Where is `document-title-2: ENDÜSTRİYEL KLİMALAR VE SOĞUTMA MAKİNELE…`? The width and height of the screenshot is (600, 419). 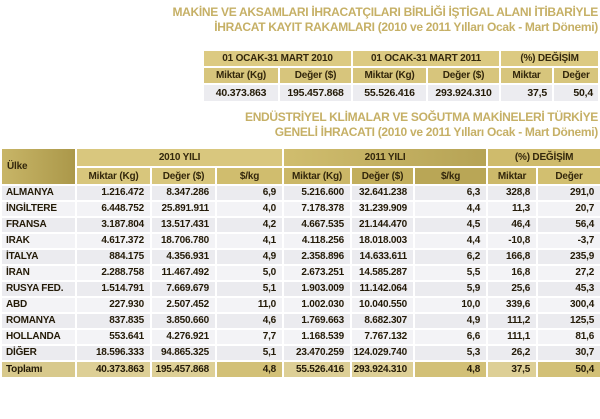
document-title-2: ENDÜSTRİYEL KLİMALAR VE SOĞUTMA MAKİNELE… is located at coordinates (300, 121).